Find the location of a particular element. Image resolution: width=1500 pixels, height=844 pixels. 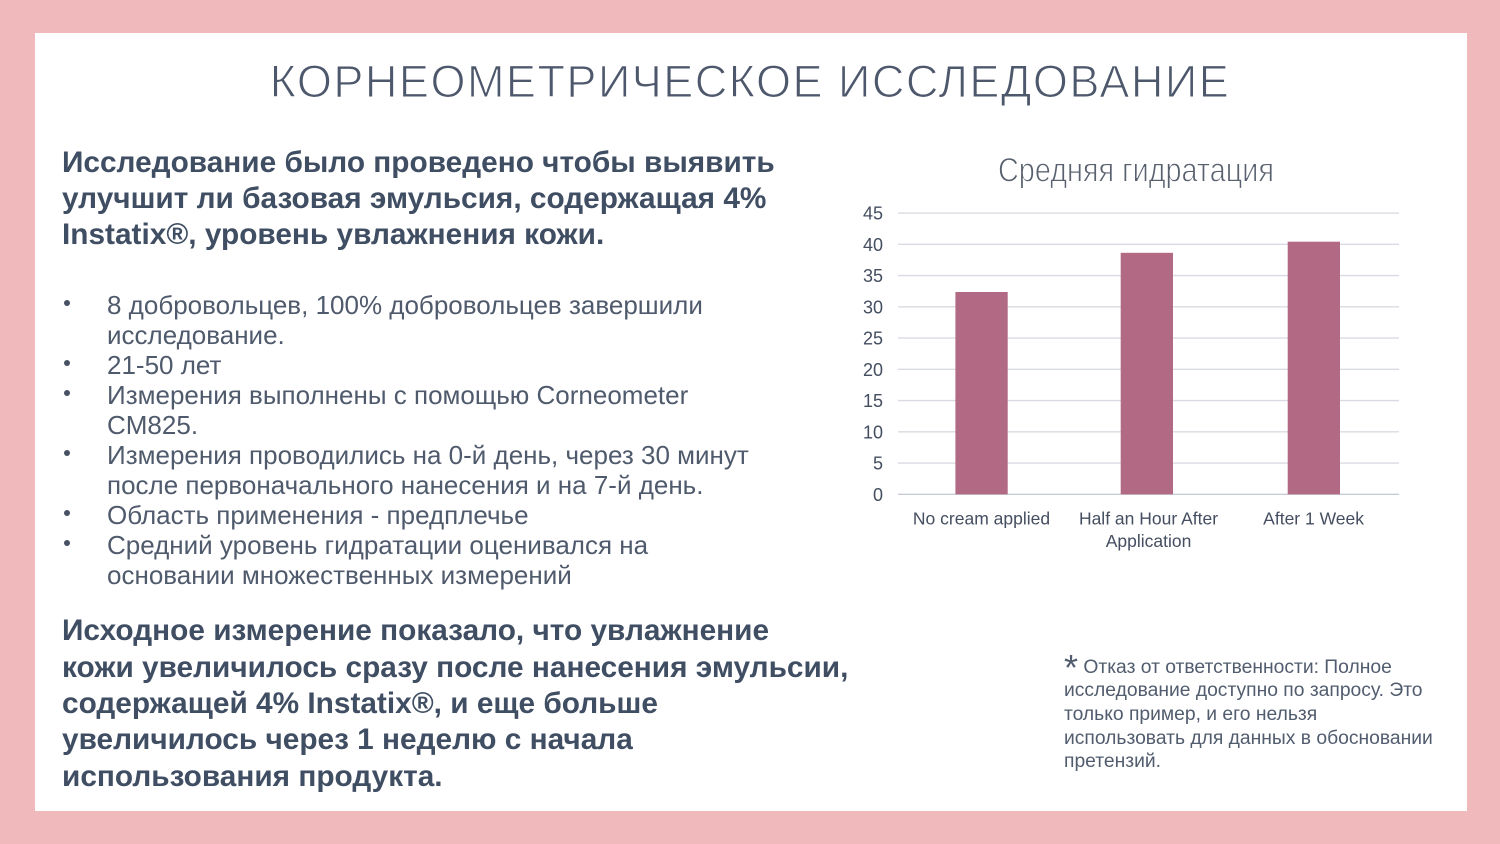

svg-text: 45 is located at coordinates (873, 214).